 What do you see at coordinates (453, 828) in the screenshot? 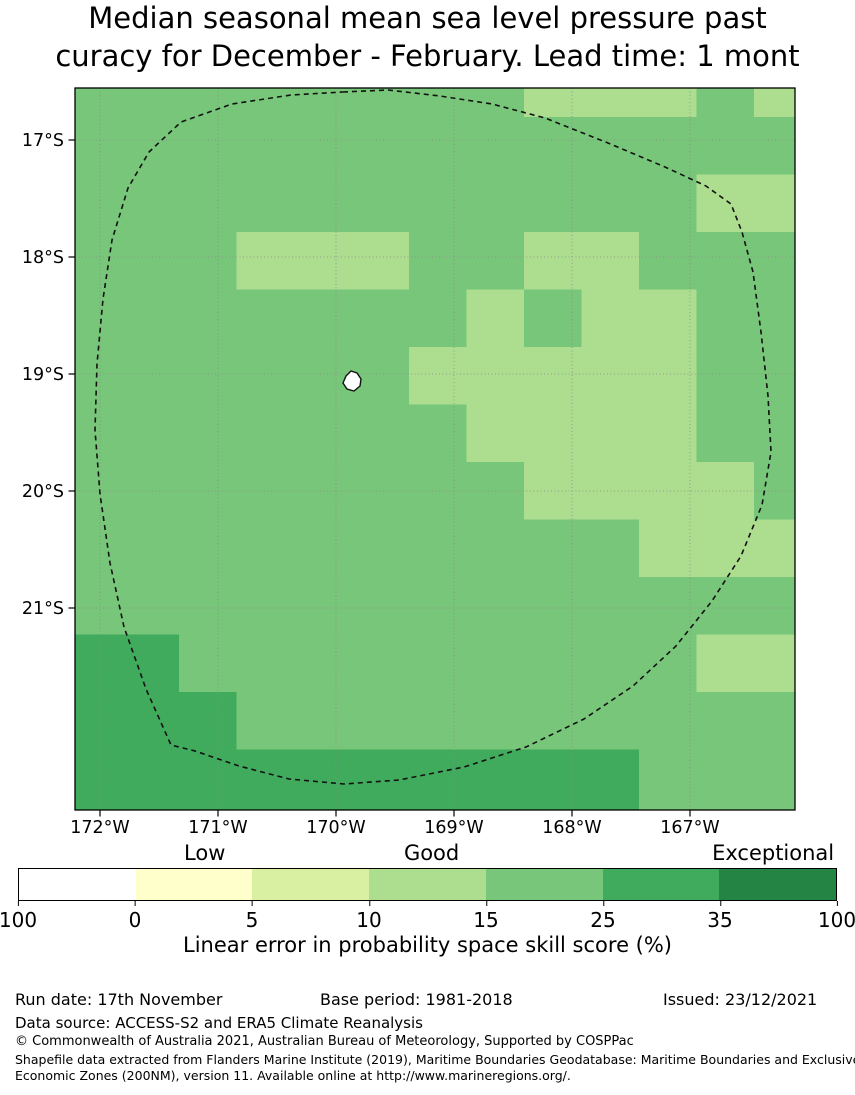
I see `lon-tick-label: 169°W` at bounding box center [453, 828].